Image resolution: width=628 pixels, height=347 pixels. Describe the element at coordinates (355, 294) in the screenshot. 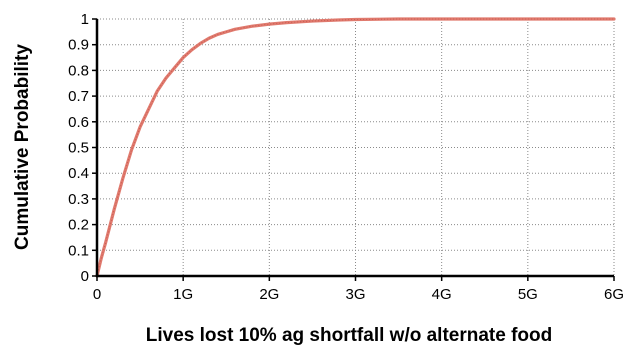

I see `x-tick-label: 3G` at that location.